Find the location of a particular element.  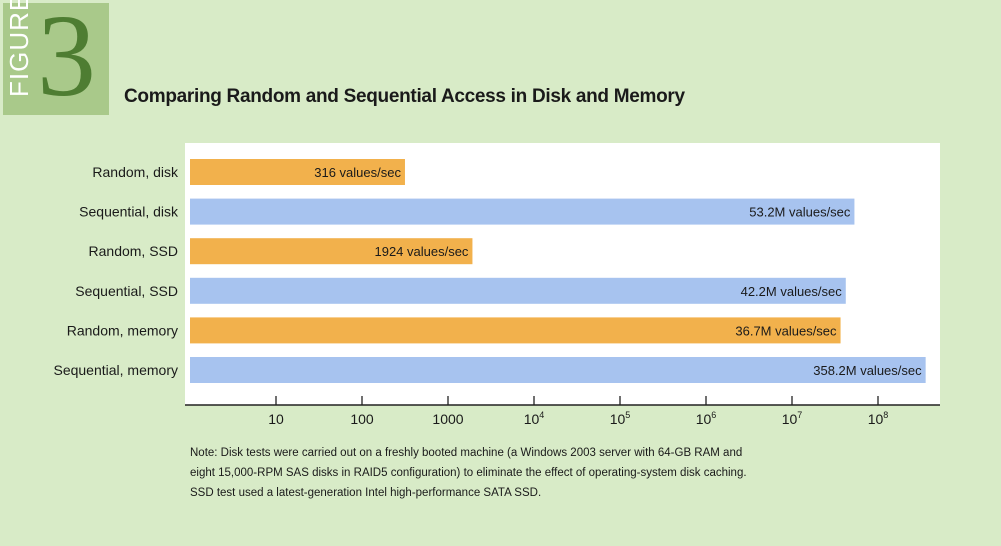

value-label: 53.2M values/sec is located at coordinates (800, 212).